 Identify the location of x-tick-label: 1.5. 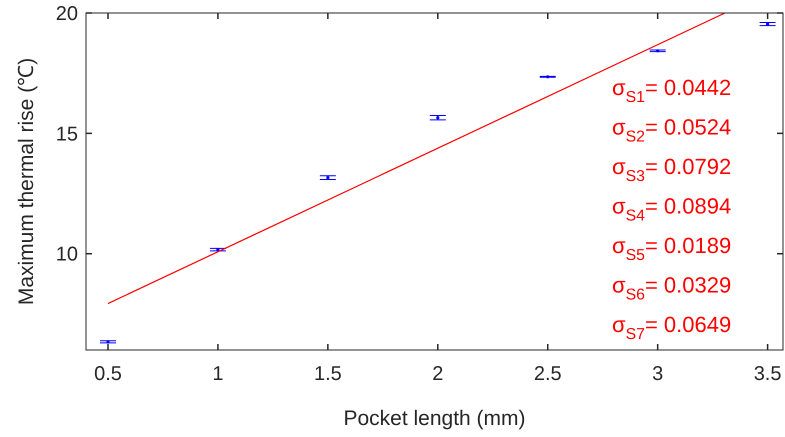
(328, 374).